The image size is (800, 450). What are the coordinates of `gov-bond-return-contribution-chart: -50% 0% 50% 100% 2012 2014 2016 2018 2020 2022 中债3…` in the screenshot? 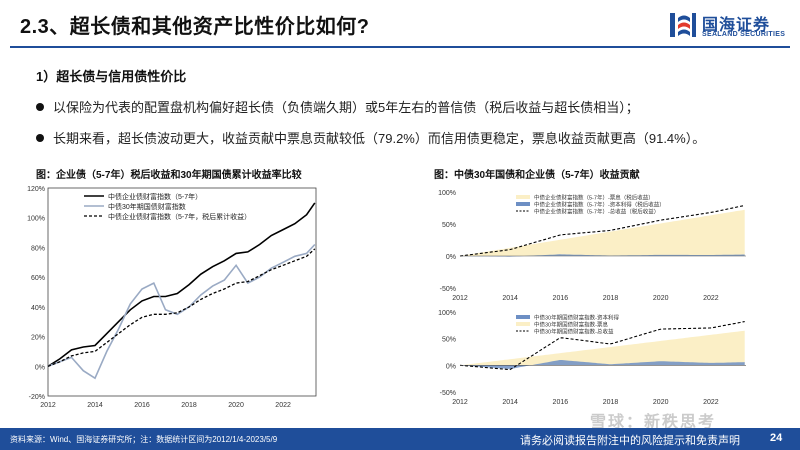 It's located at (592, 358).